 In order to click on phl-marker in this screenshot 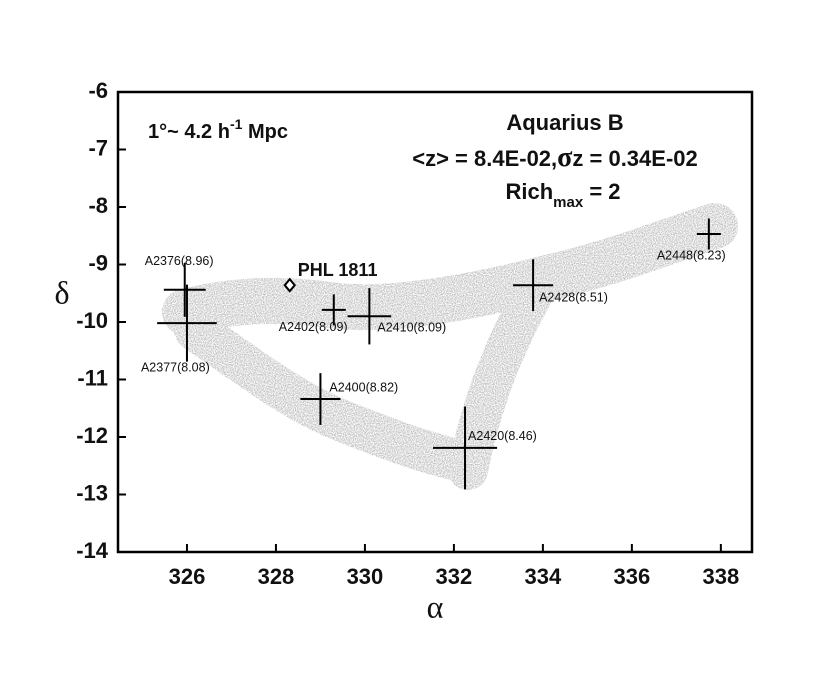, I will do `click(290, 285)`.